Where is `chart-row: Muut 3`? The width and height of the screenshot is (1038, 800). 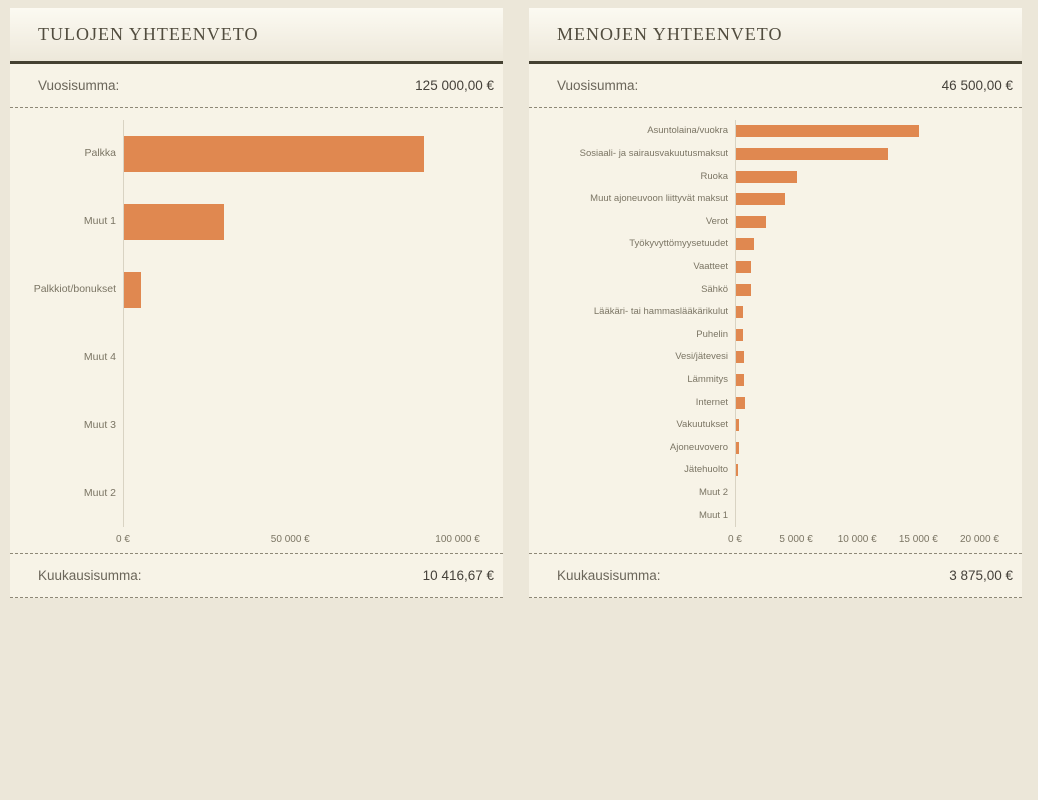
chart-row: Muut 3 is located at coordinates (256, 425).